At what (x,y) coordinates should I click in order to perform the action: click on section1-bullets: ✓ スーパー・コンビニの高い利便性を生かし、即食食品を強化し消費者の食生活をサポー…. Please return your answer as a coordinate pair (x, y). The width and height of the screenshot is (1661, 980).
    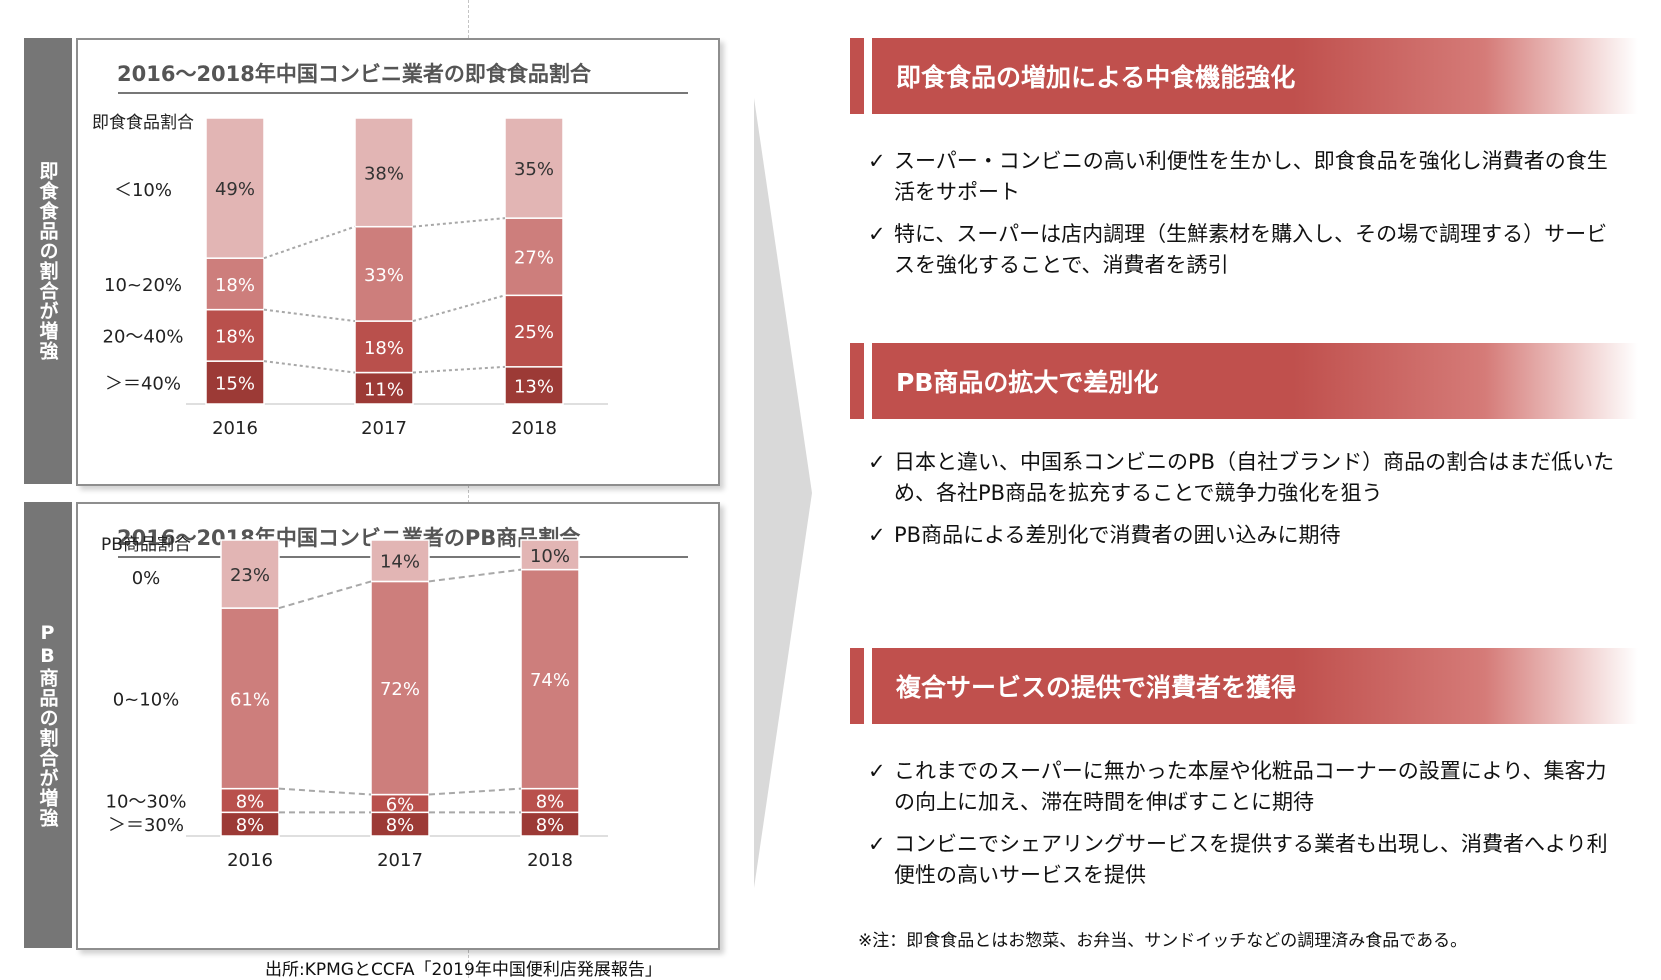
    Looking at the image, I should click on (1243, 219).